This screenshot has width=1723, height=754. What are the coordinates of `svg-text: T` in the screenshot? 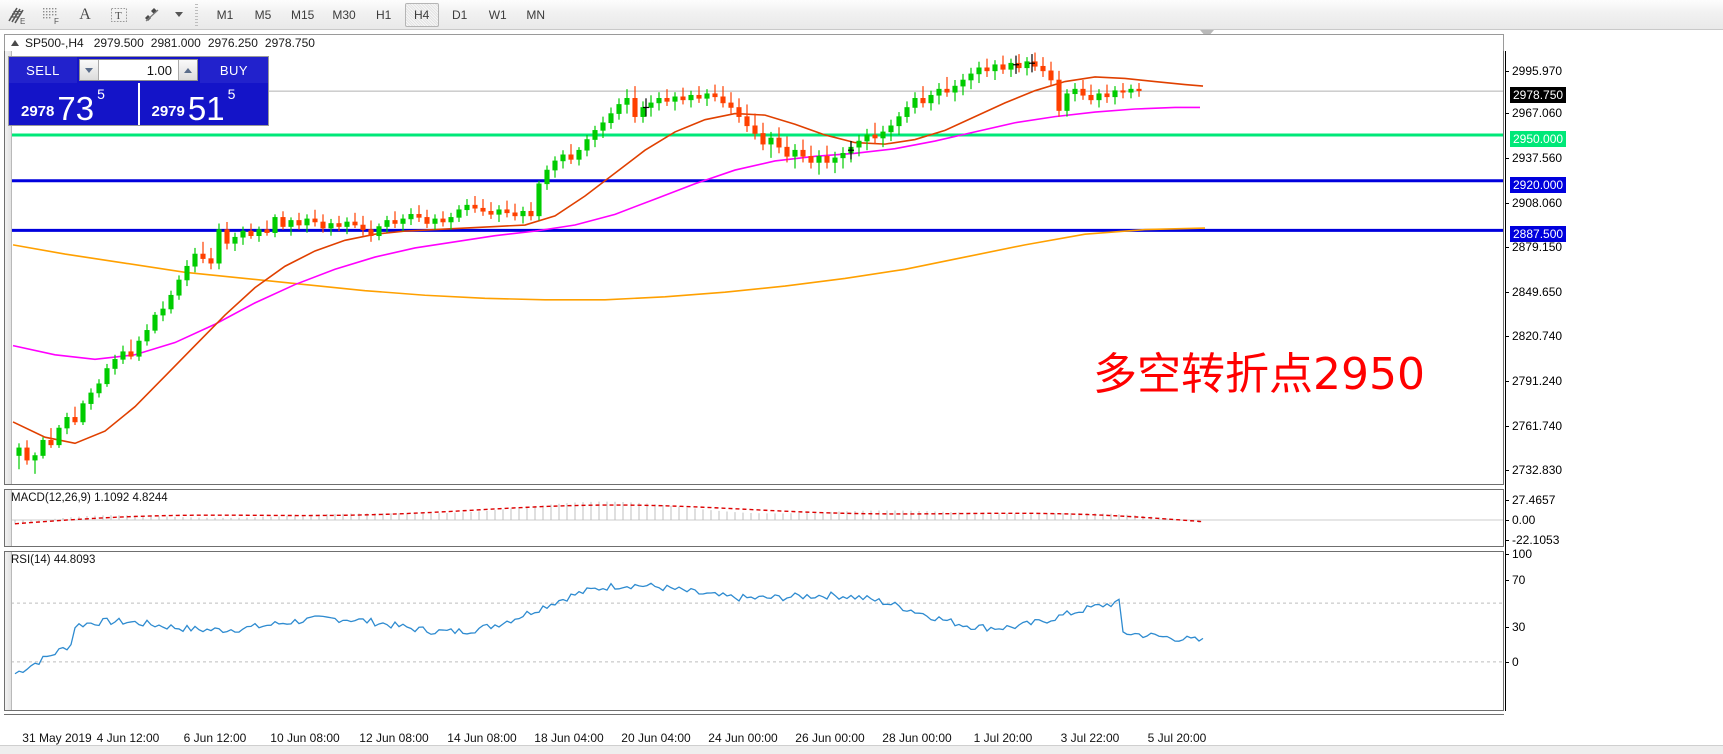 It's located at (118, 16).